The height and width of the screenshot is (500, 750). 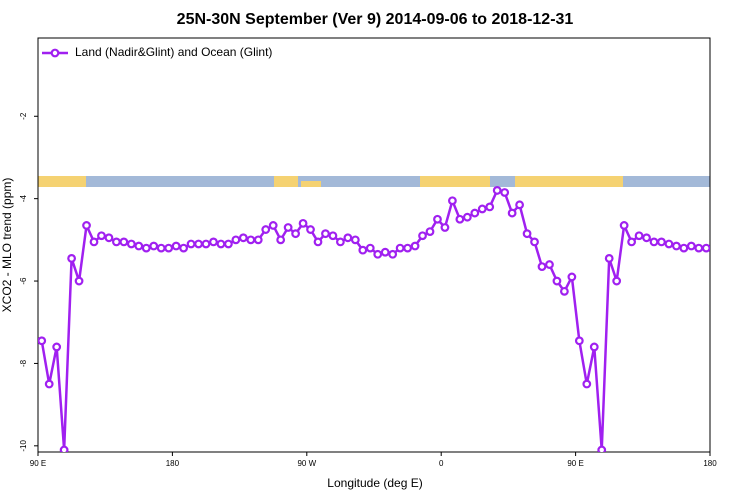 I want to click on x-tick-label: 90 W, so click(x=306, y=463).